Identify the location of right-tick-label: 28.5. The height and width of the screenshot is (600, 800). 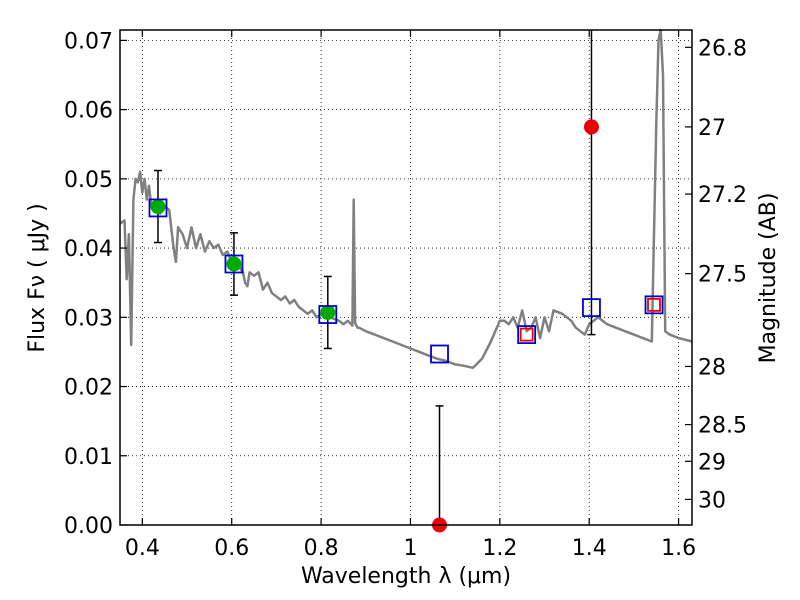
(722, 426).